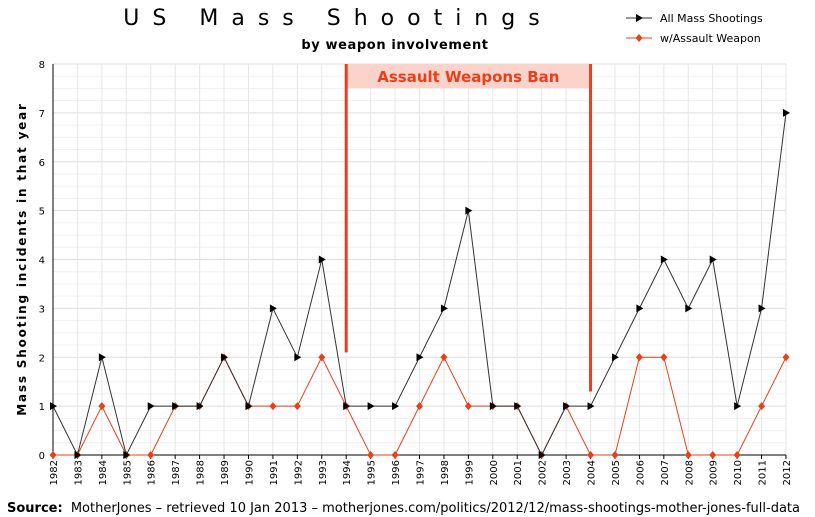  I want to click on legend-item: All Mass Shootings, so click(694, 18).